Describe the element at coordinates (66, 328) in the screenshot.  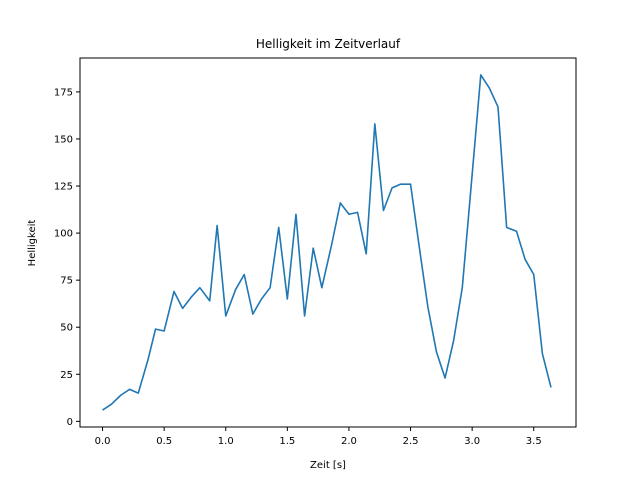
I see `y-tick-label: 50` at that location.